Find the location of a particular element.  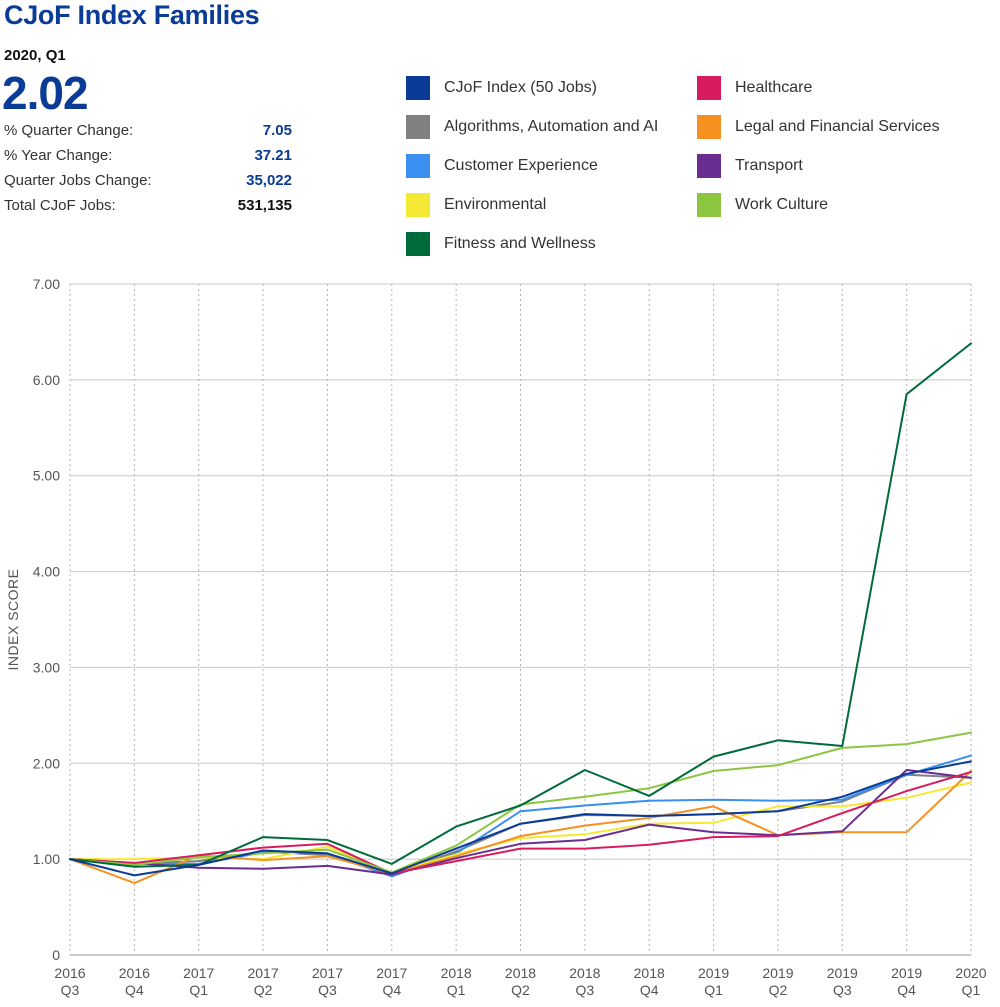

legend-item: Legal and Financial Services is located at coordinates (818, 127).